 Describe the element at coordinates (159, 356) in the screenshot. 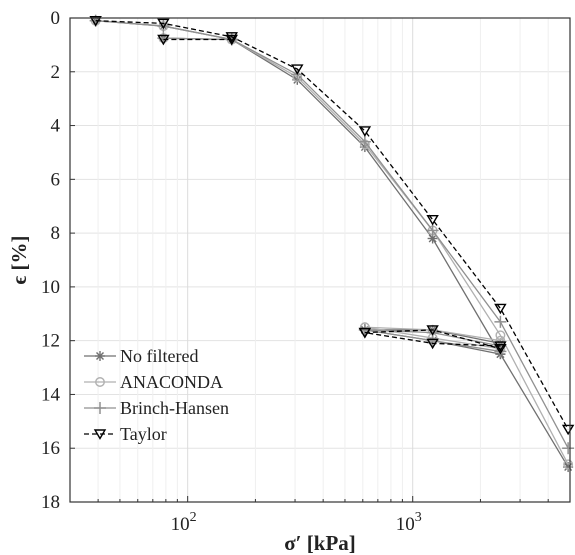

I see `legend-label: No filtered` at that location.